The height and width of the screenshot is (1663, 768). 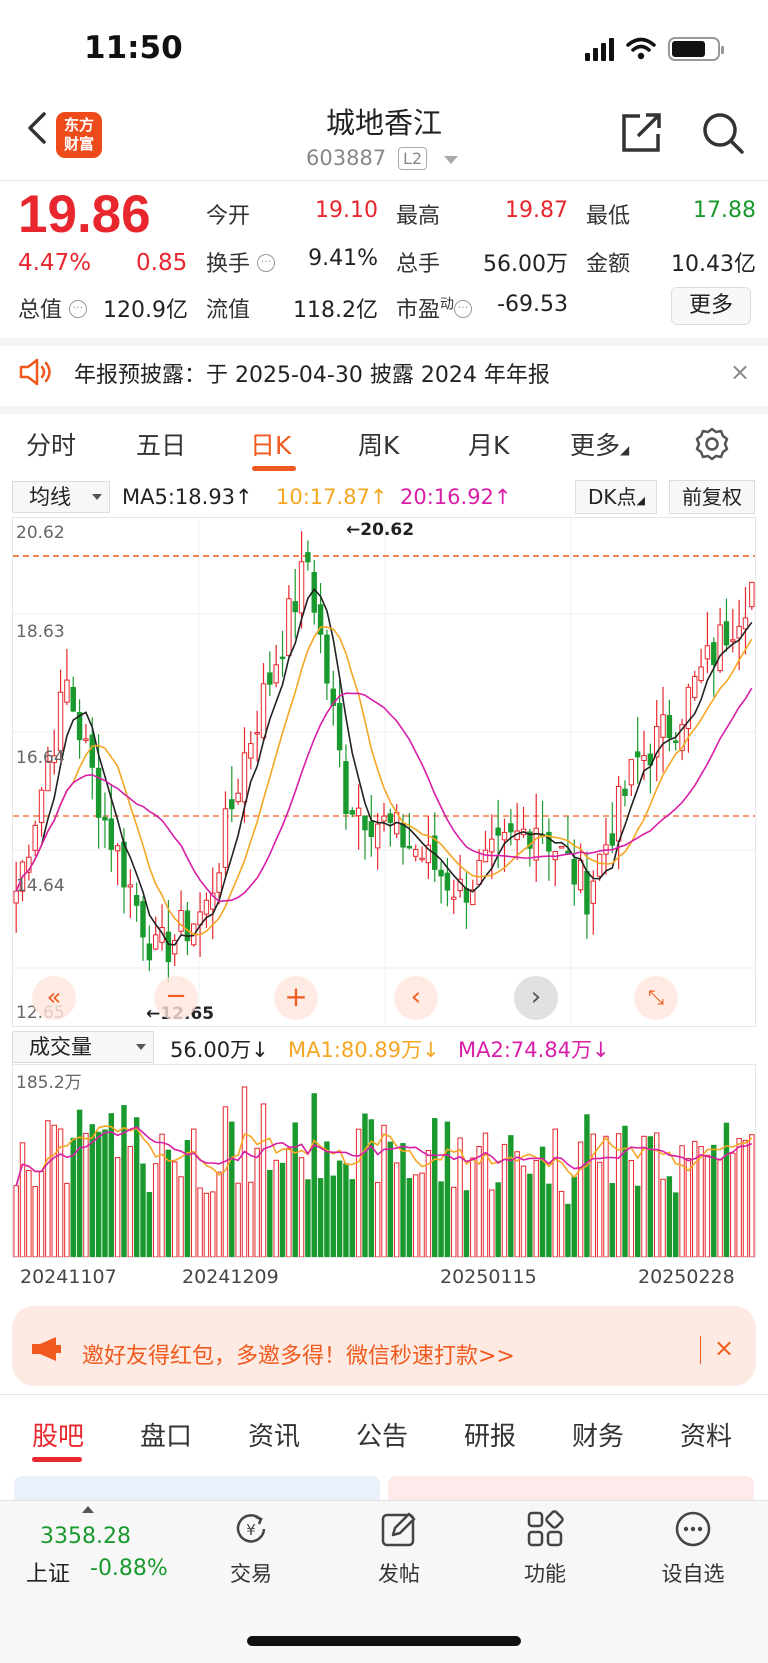 I want to click on tab-finance: 财务, so click(x=598, y=1437).